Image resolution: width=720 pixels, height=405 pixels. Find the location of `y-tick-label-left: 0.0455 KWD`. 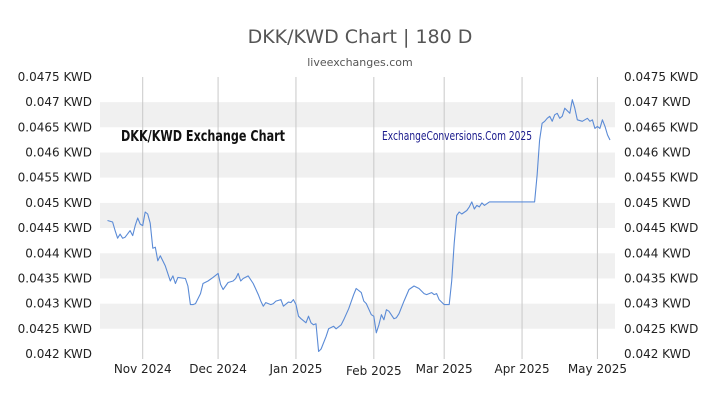

y-tick-label-left: 0.0455 KWD is located at coordinates (55, 178).